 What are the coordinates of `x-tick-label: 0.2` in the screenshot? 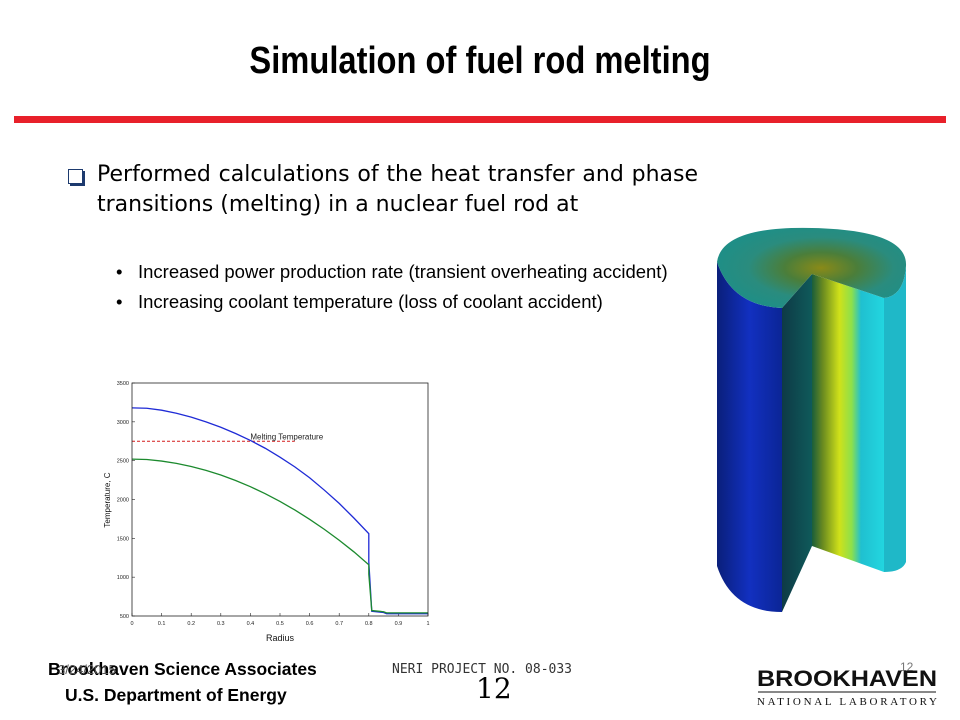 It's located at (191, 624).